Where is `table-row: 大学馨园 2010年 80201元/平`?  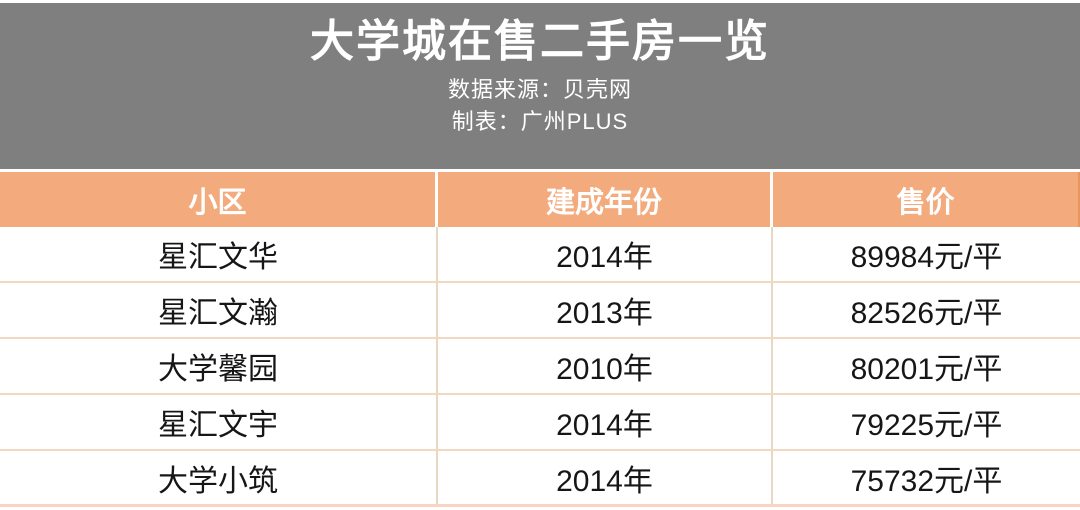
table-row: 大学馨园 2010年 80201元/平 is located at coordinates (540, 367).